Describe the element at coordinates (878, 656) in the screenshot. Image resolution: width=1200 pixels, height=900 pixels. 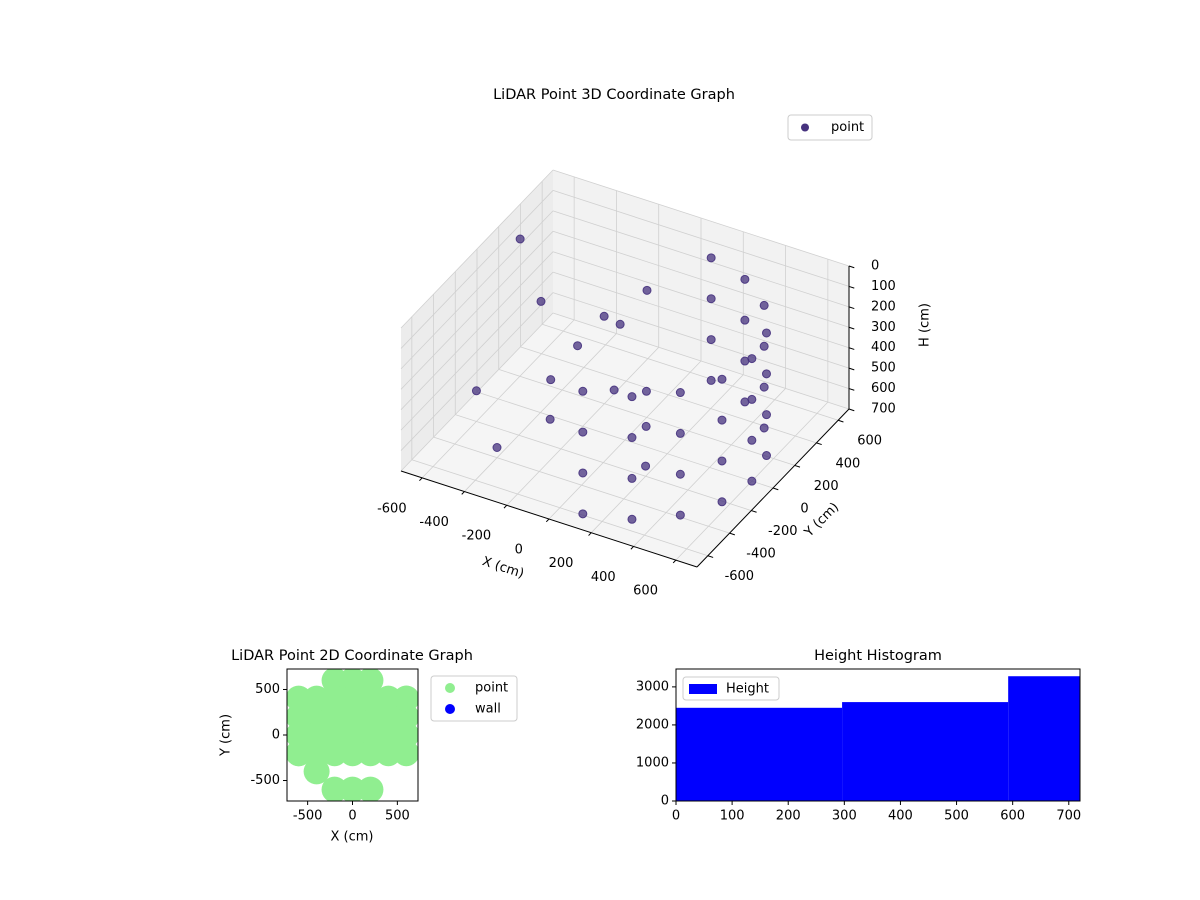
I see `chart-title: Height Histogram` at that location.